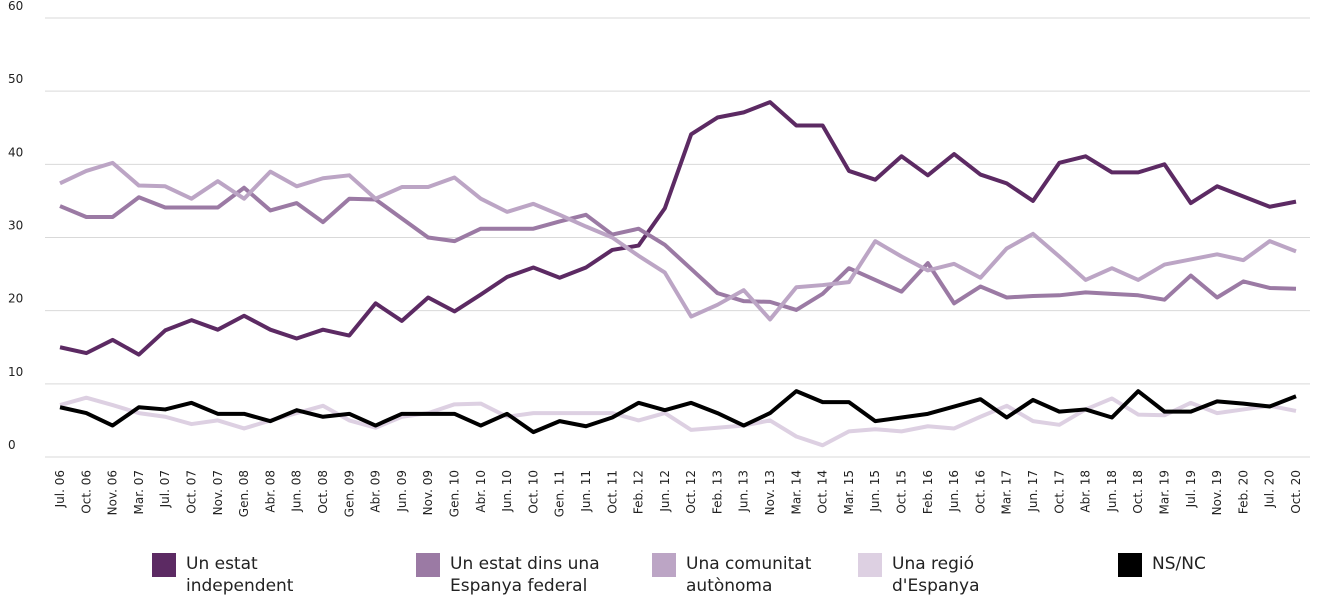 The image size is (1320, 597). What do you see at coordinates (376, 491) in the screenshot?
I see `x-tick-label: Abr. 09` at bounding box center [376, 491].